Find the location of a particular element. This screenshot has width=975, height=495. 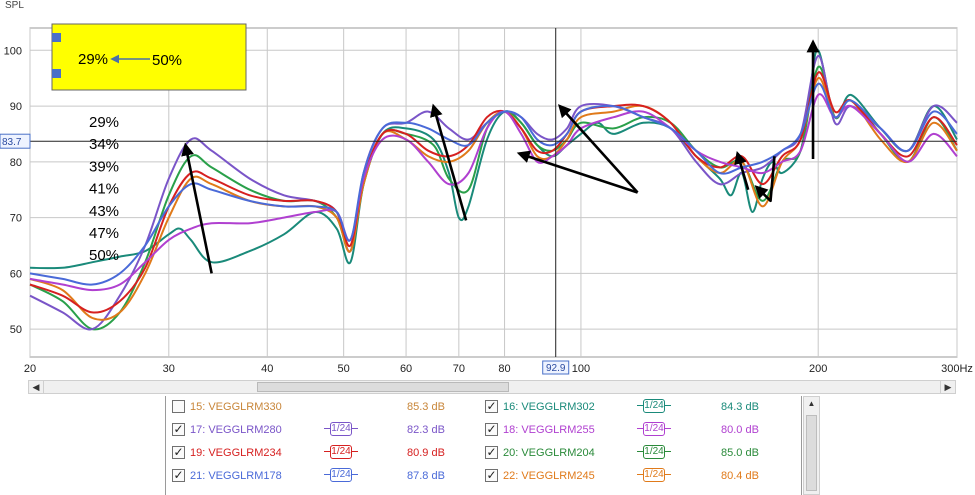

legend-entry: ✓ 18: VEGGLRM255 1/24 80.0 dB is located at coordinates (483, 431).